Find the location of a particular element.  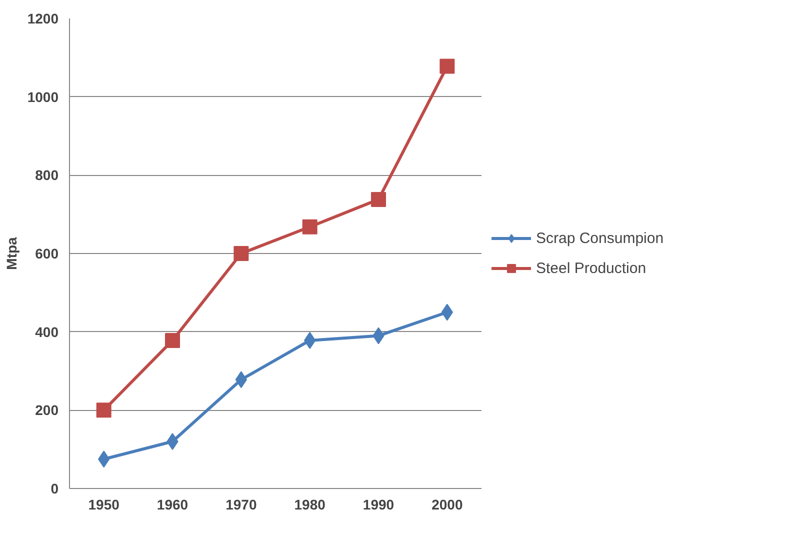

x-tick-label: 1980 is located at coordinates (310, 504).